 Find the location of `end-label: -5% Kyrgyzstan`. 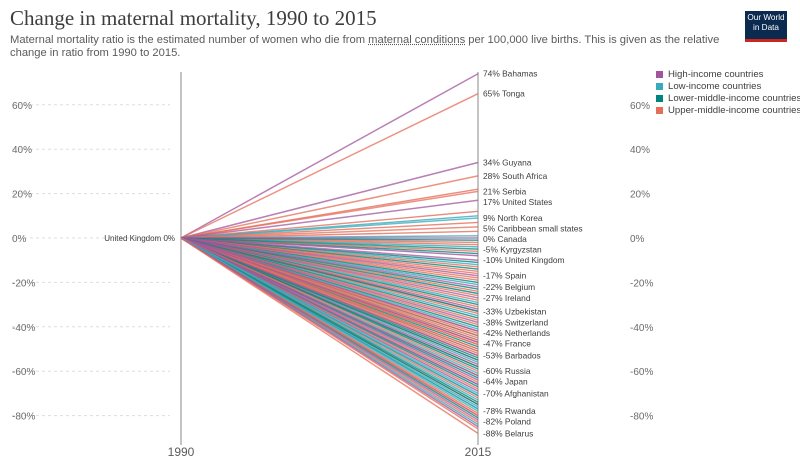

end-label: -5% Kyrgyzstan is located at coordinates (512, 250).